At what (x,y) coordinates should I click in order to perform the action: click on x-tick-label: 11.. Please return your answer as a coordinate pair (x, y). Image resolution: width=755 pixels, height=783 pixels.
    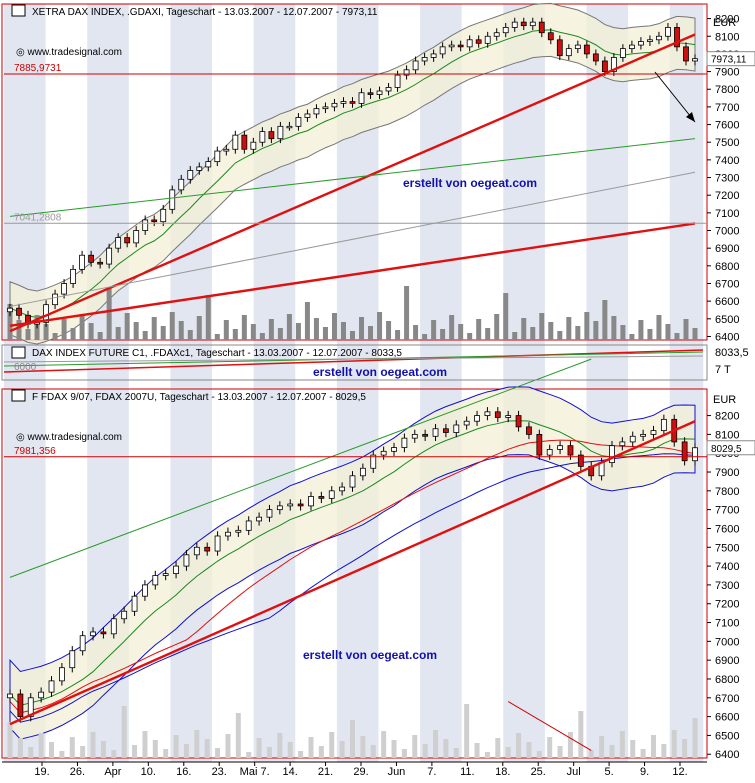
    Looking at the image, I should click on (467, 772).